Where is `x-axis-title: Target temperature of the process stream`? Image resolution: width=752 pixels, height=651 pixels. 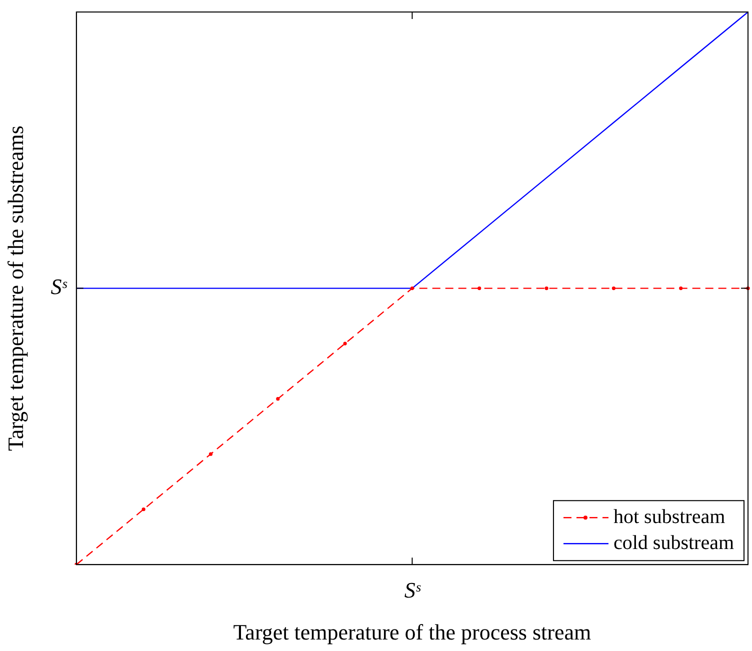
x-axis-title: Target temperature of the process stream is located at coordinates (412, 632).